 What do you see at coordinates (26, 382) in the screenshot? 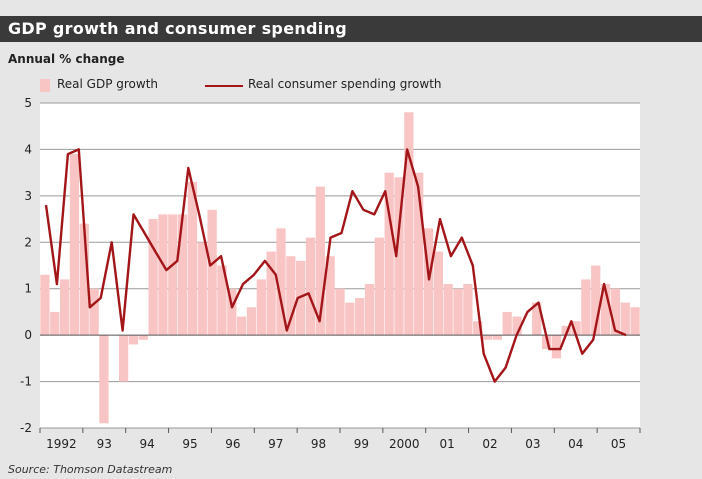
I see `y-tick-label: -1` at bounding box center [26, 382].